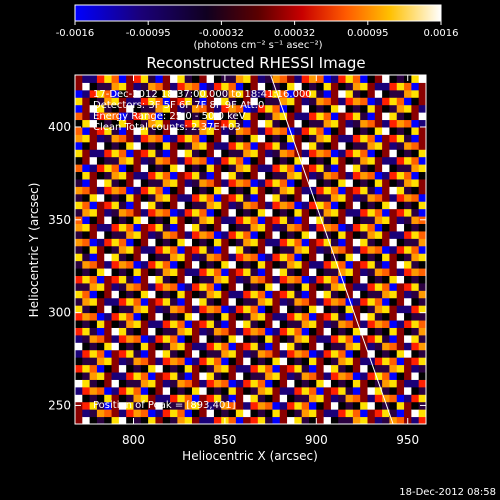 This screenshot has height=500, width=500. I want to click on x-tick-label: 950, so click(407, 440).